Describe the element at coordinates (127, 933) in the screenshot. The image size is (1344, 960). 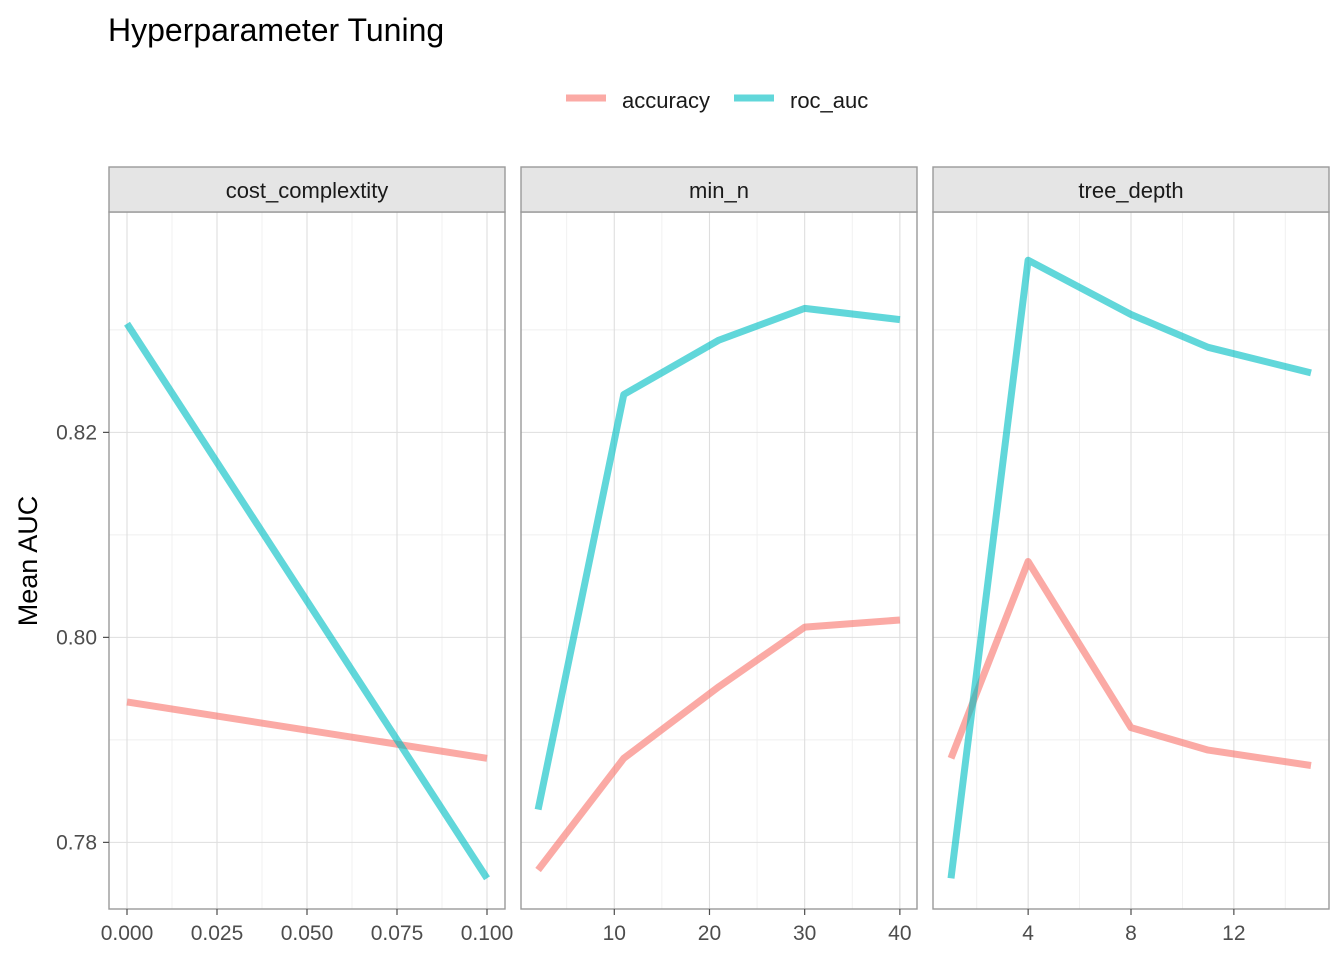
I see `x-tick-label: 0.000` at that location.